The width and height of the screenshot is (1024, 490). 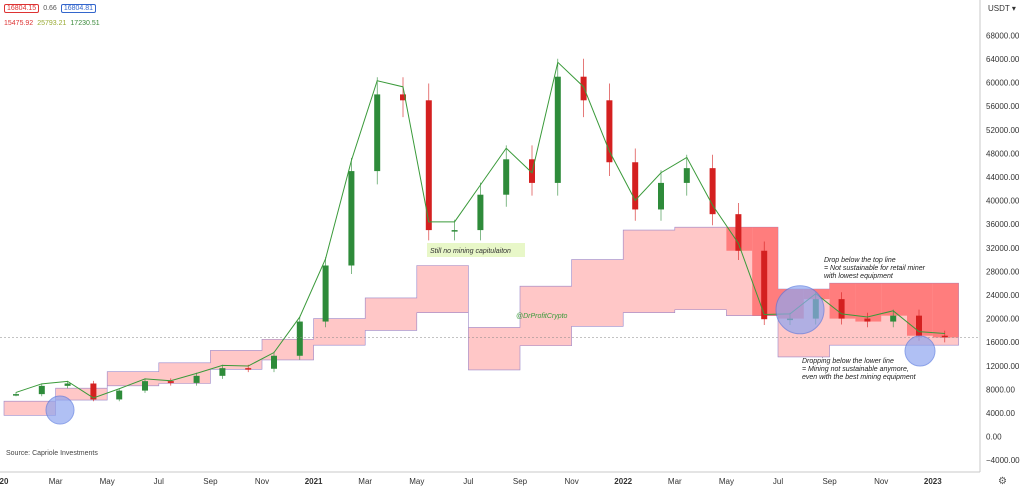 I want to click on y-tick-label: 36000.00, so click(x=1003, y=224).